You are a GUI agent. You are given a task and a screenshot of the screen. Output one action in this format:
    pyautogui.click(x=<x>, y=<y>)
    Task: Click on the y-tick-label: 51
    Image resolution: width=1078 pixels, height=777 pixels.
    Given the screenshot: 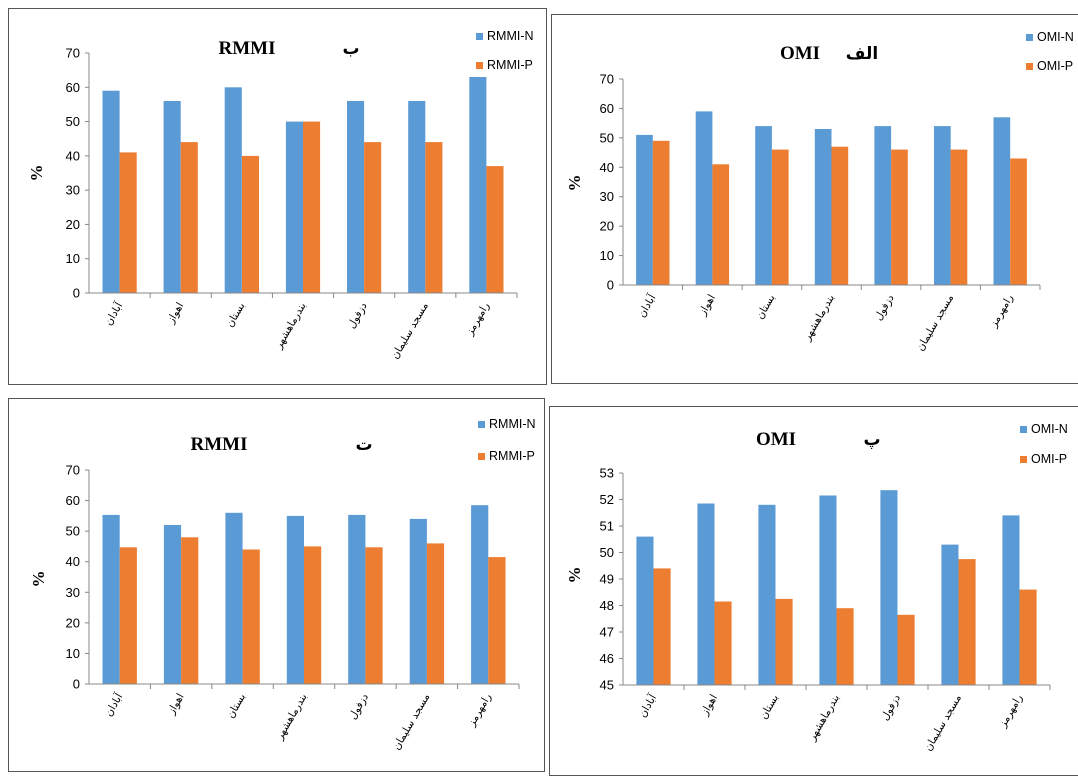 What is the action you would take?
    pyautogui.click(x=607, y=526)
    